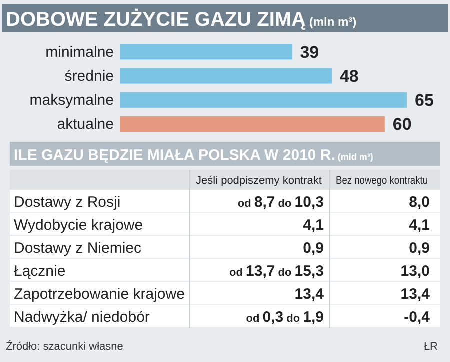 This screenshot has height=362, width=450. Describe the element at coordinates (431, 347) in the screenshot. I see `text: ŁR` at that location.